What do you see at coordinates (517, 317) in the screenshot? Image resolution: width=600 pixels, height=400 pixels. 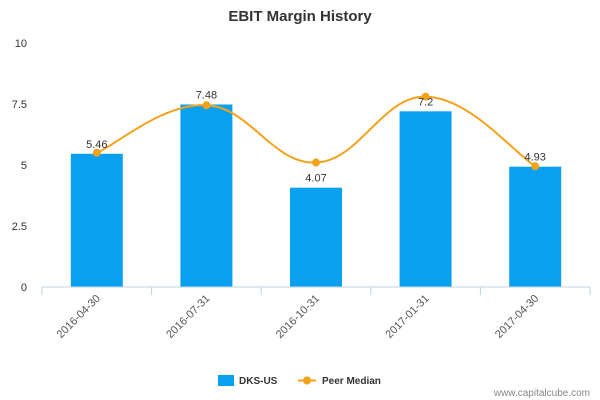 I see `x-tick-label: 2017-04-30` at bounding box center [517, 317].